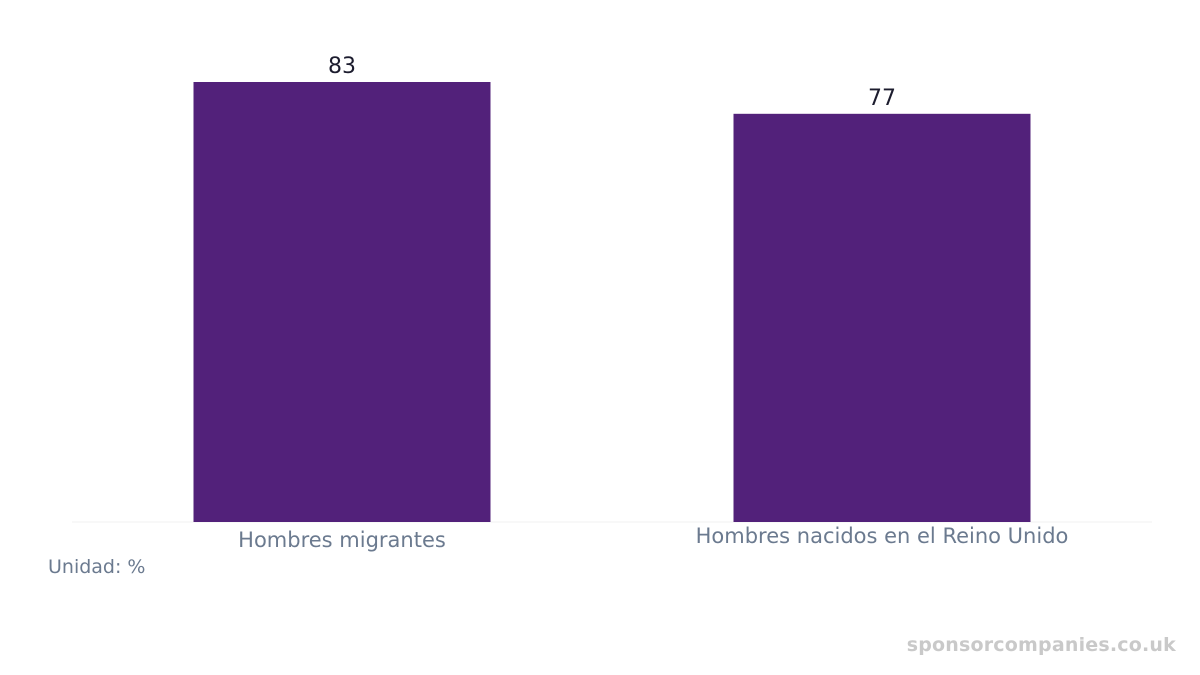  Describe the element at coordinates (342, 540) in the screenshot. I see `category-label: Hombres migrantes` at that location.